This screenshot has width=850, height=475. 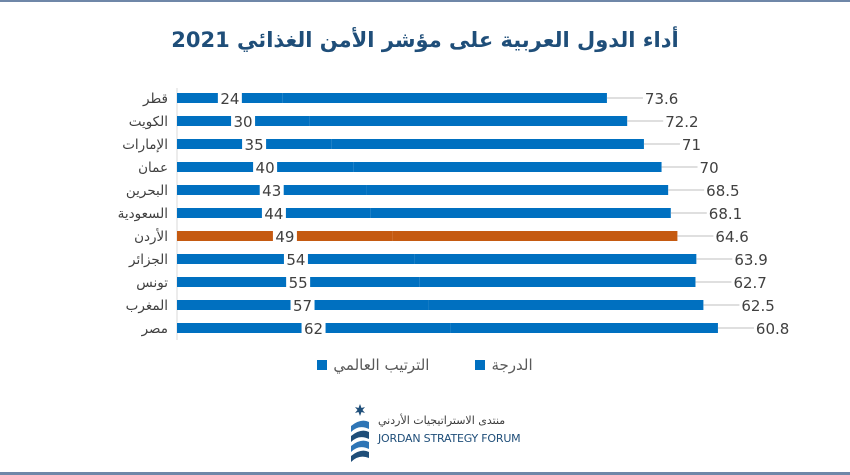 I want to click on category-label: البحرين, so click(x=147, y=191).